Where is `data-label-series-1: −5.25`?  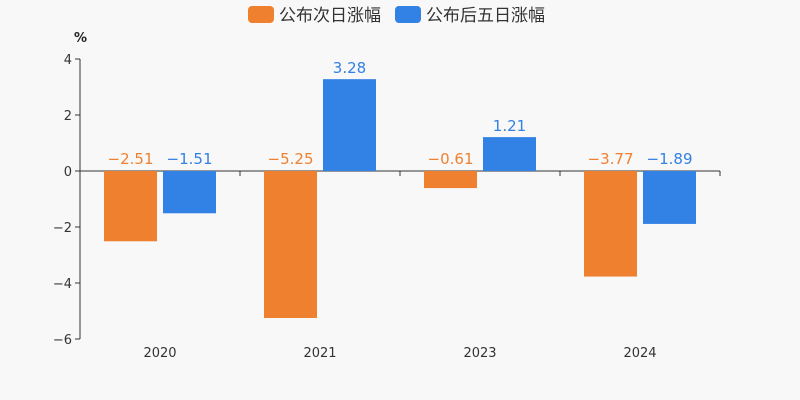 data-label-series-1: −5.25 is located at coordinates (291, 159).